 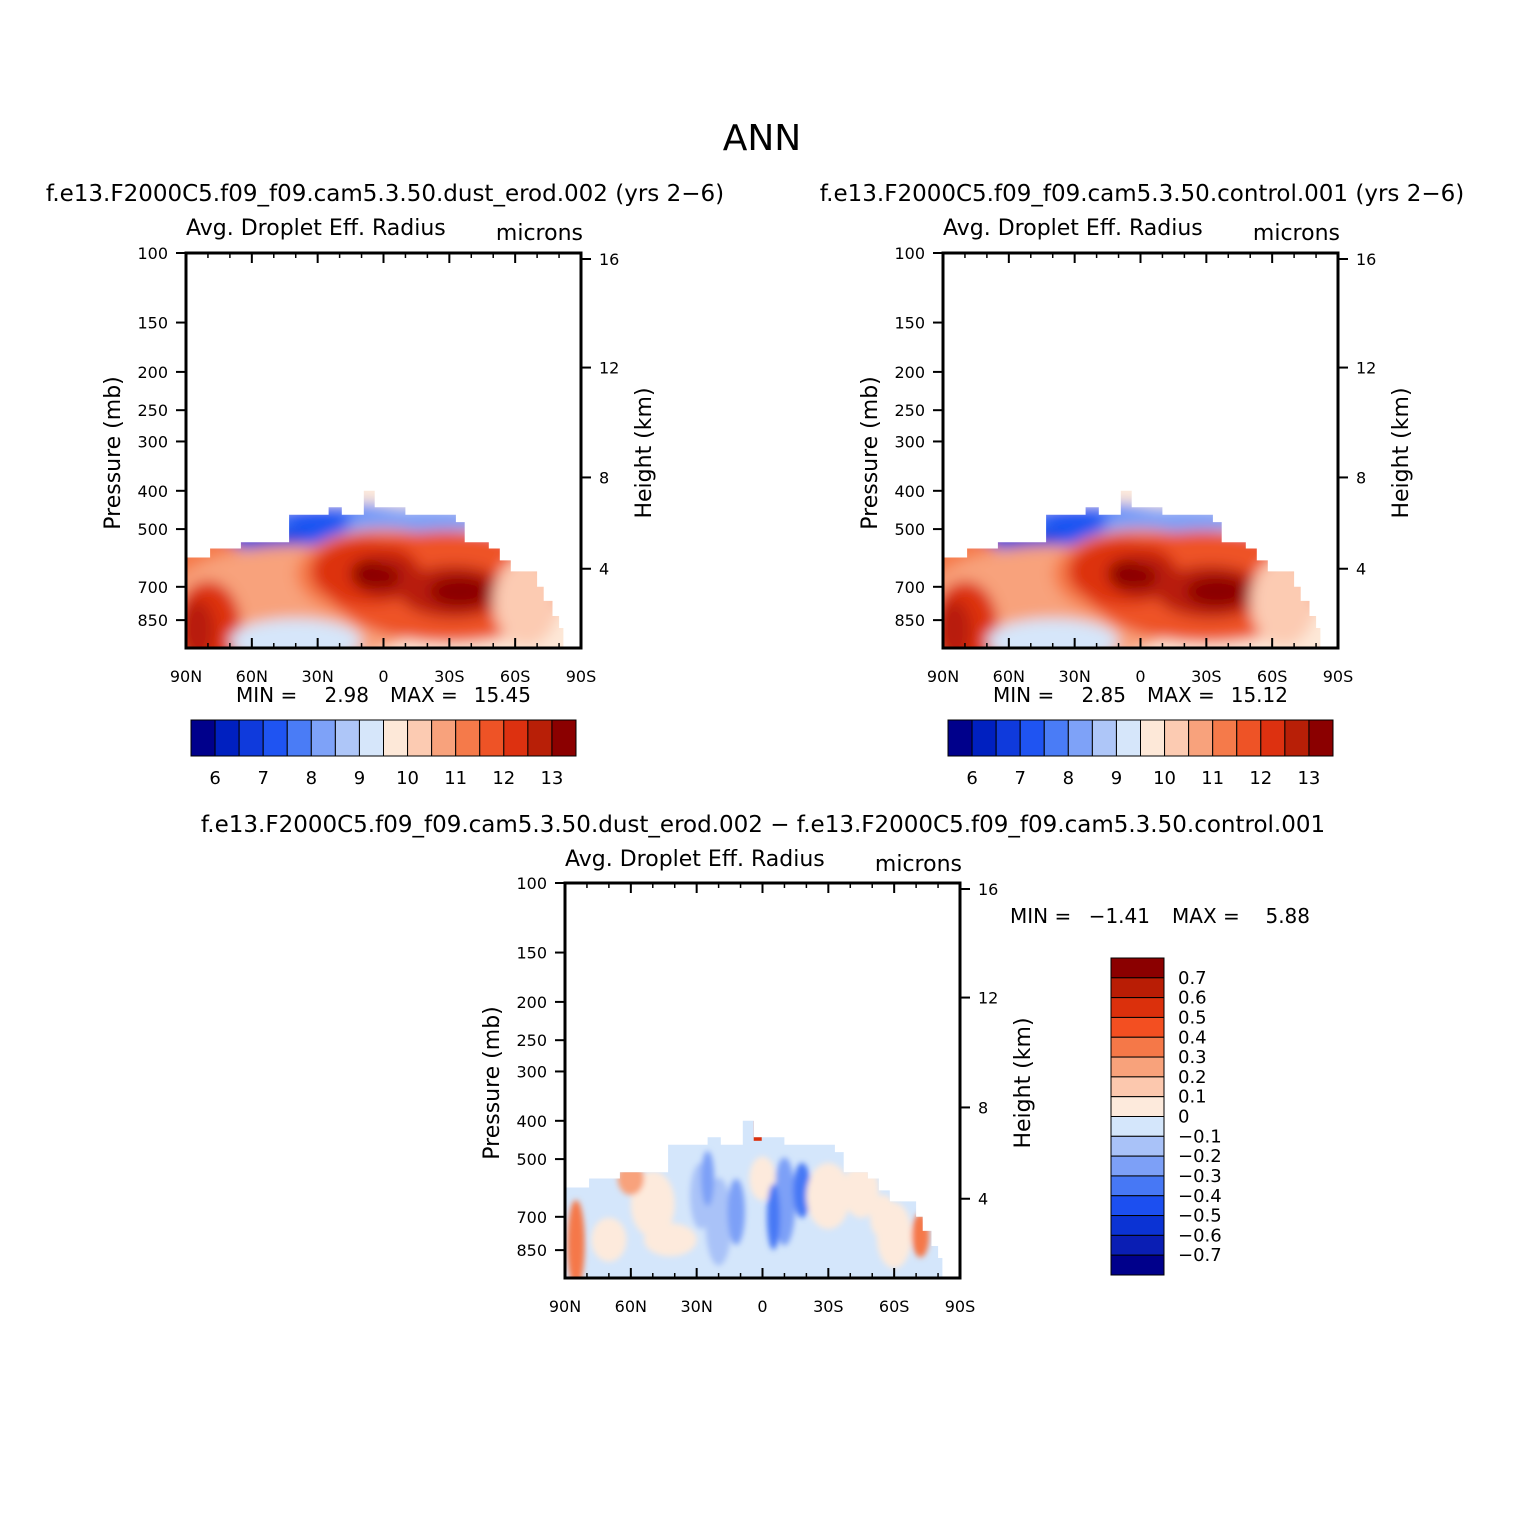 What do you see at coordinates (983, 1199) in the screenshot?
I see `y2-tick-label: 4` at bounding box center [983, 1199].